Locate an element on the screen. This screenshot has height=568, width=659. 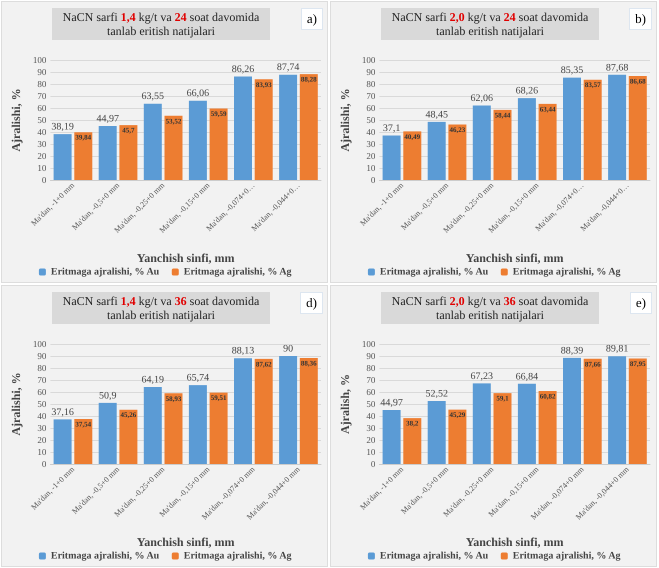
data-label: 87,74 is located at coordinates (288, 68).